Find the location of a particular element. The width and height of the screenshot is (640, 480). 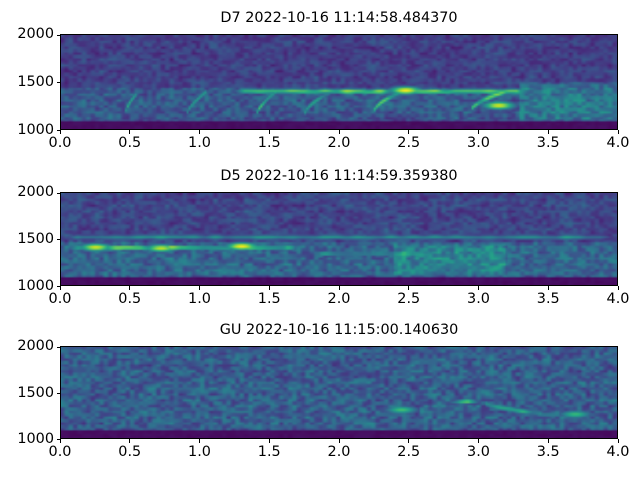

xaxis-gu: 0.0 0.5 1.0 1.5 2.0 2.5 3.0 3.5 4.0 is located at coordinates (339, 451).